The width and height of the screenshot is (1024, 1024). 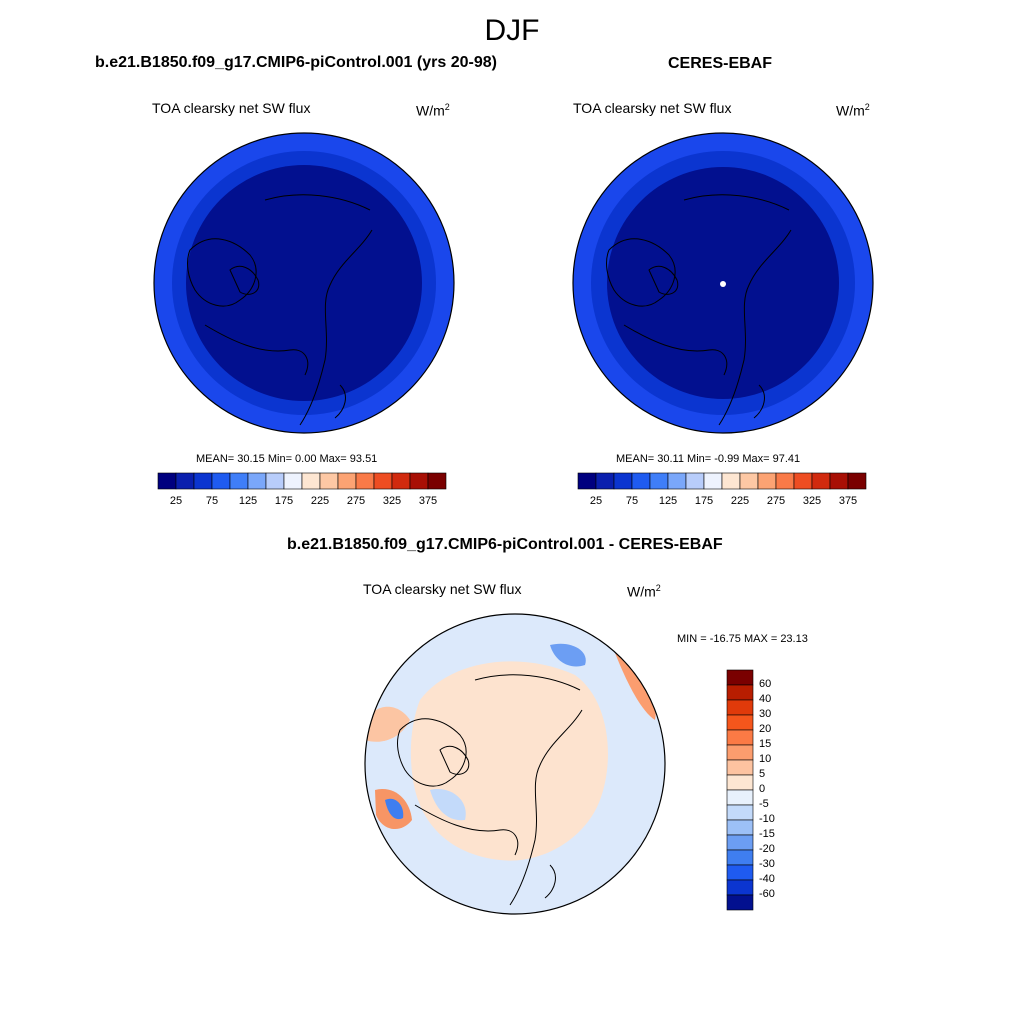 I want to click on panel-1-subtitle: TOA clearsky net SW flux, so click(x=231, y=108).